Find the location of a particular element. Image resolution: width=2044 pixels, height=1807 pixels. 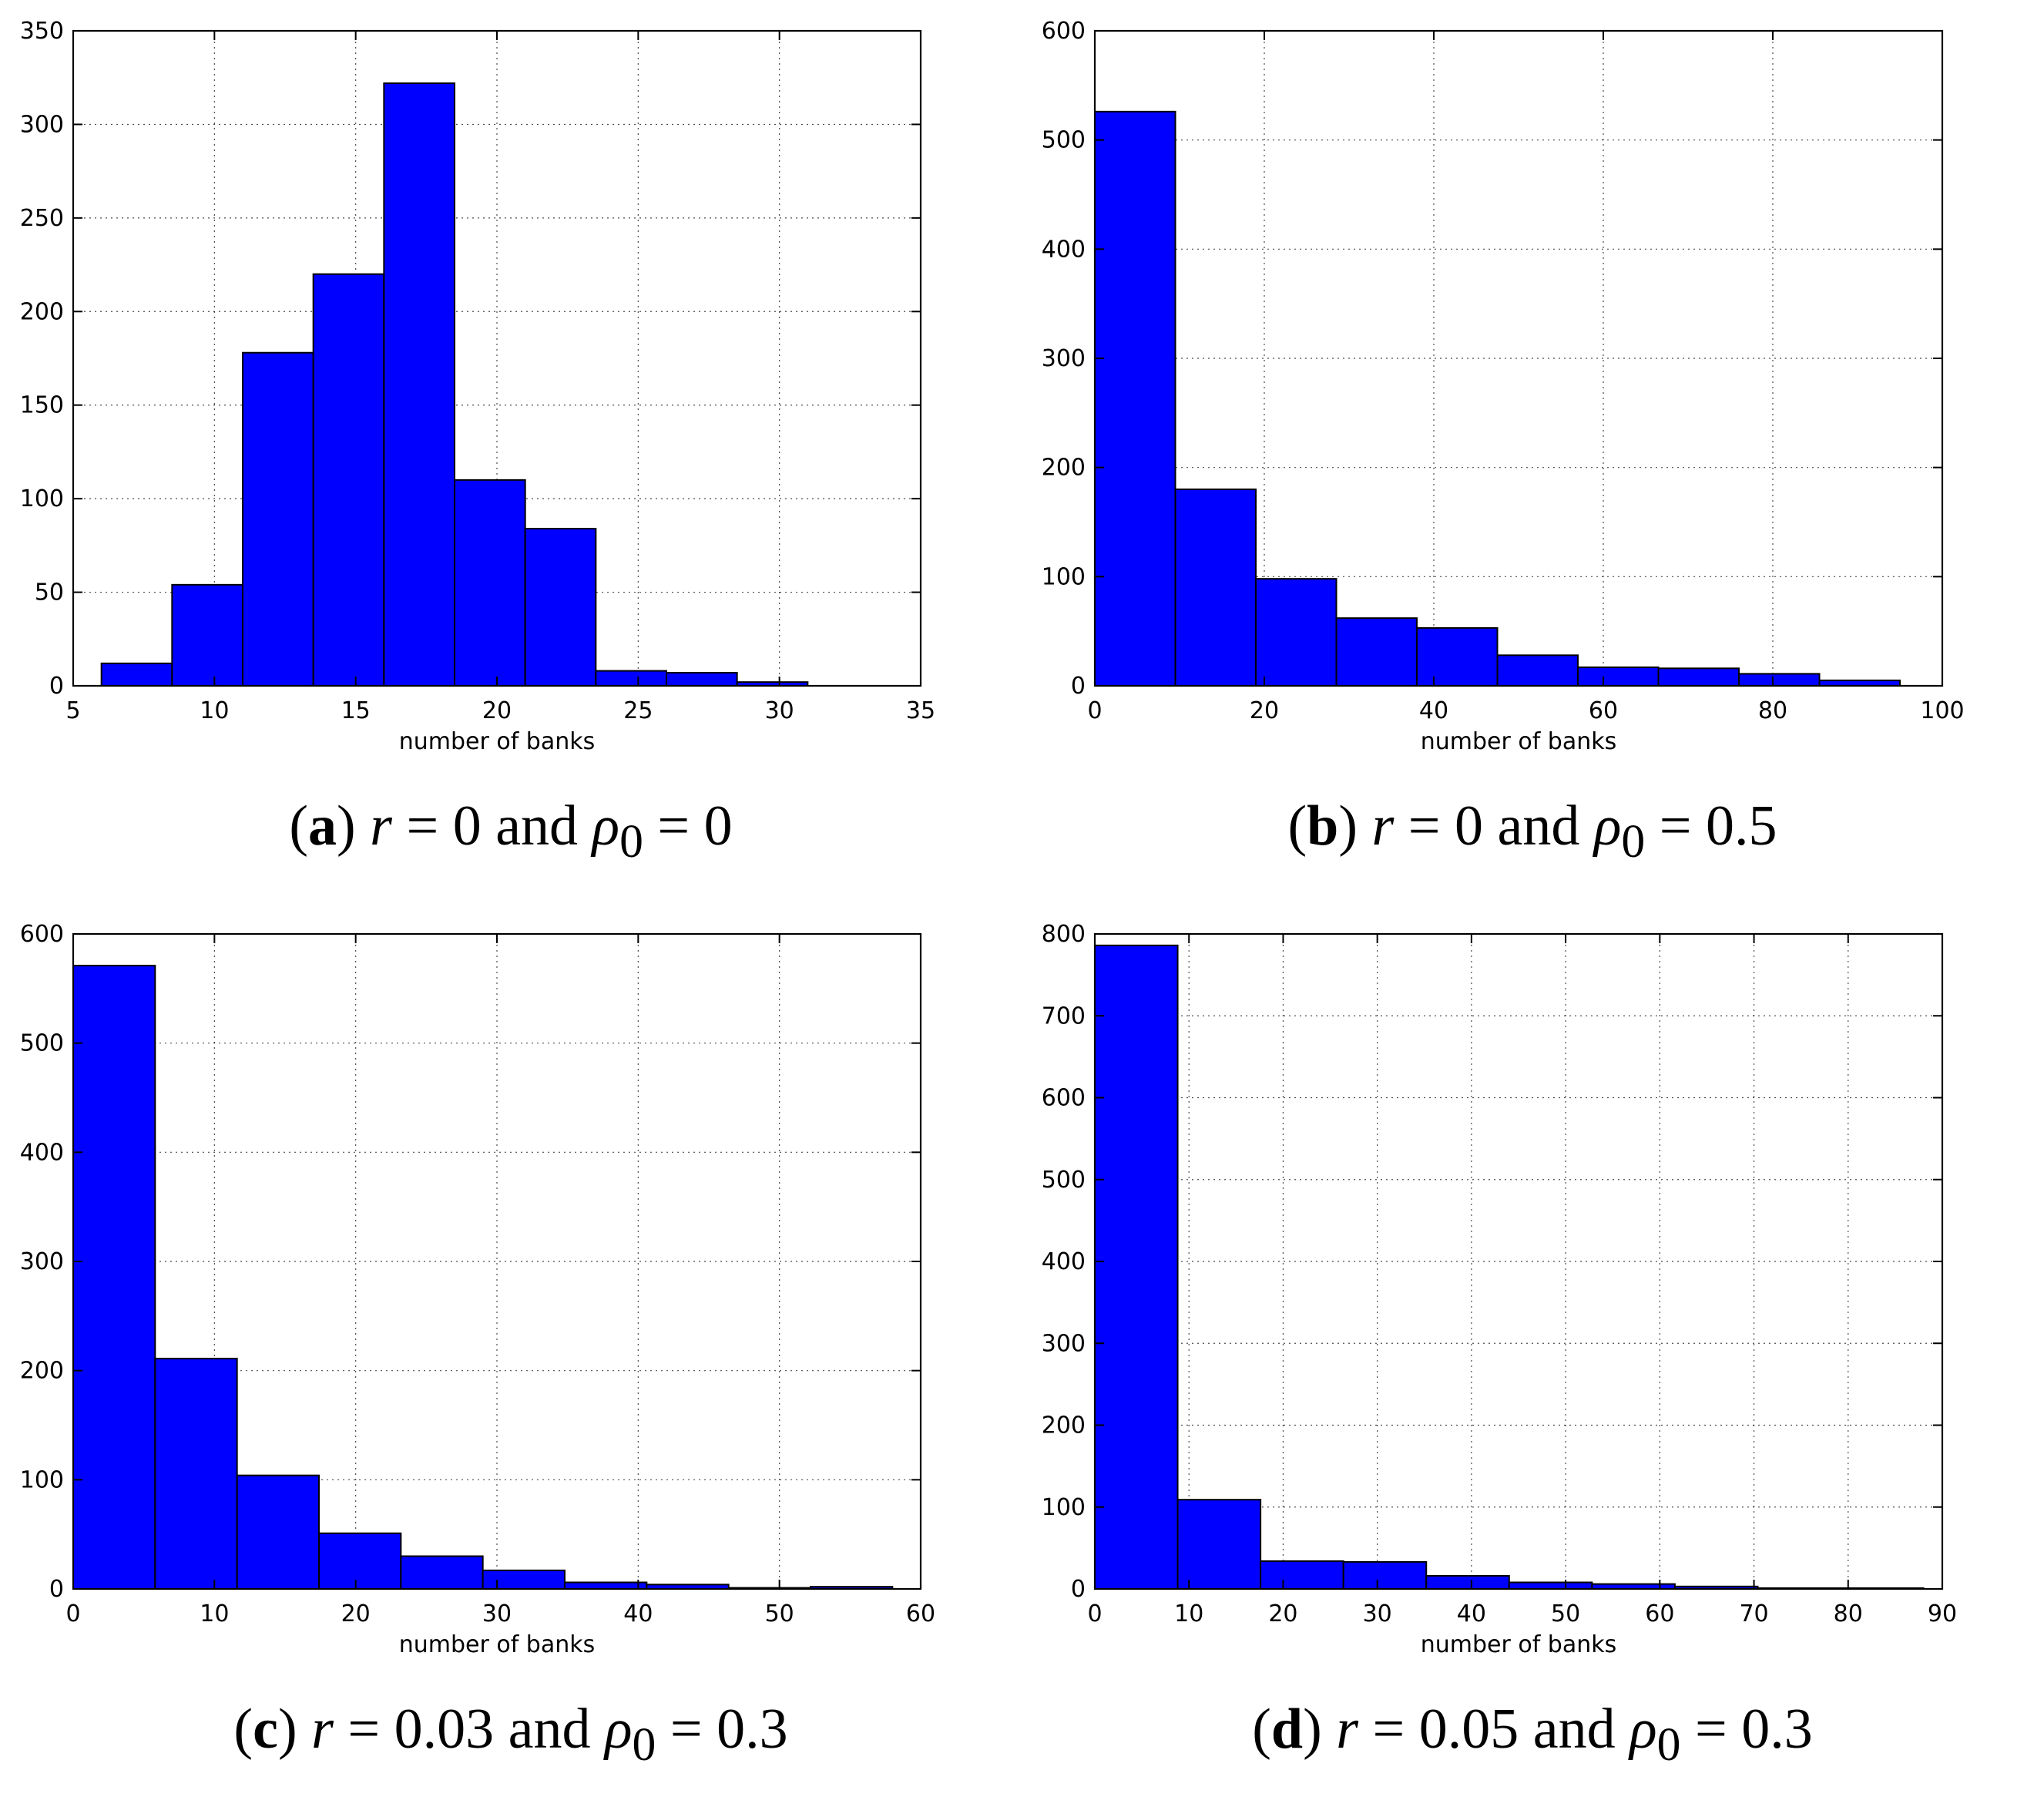

x-tick-label: 35 is located at coordinates (920, 710).